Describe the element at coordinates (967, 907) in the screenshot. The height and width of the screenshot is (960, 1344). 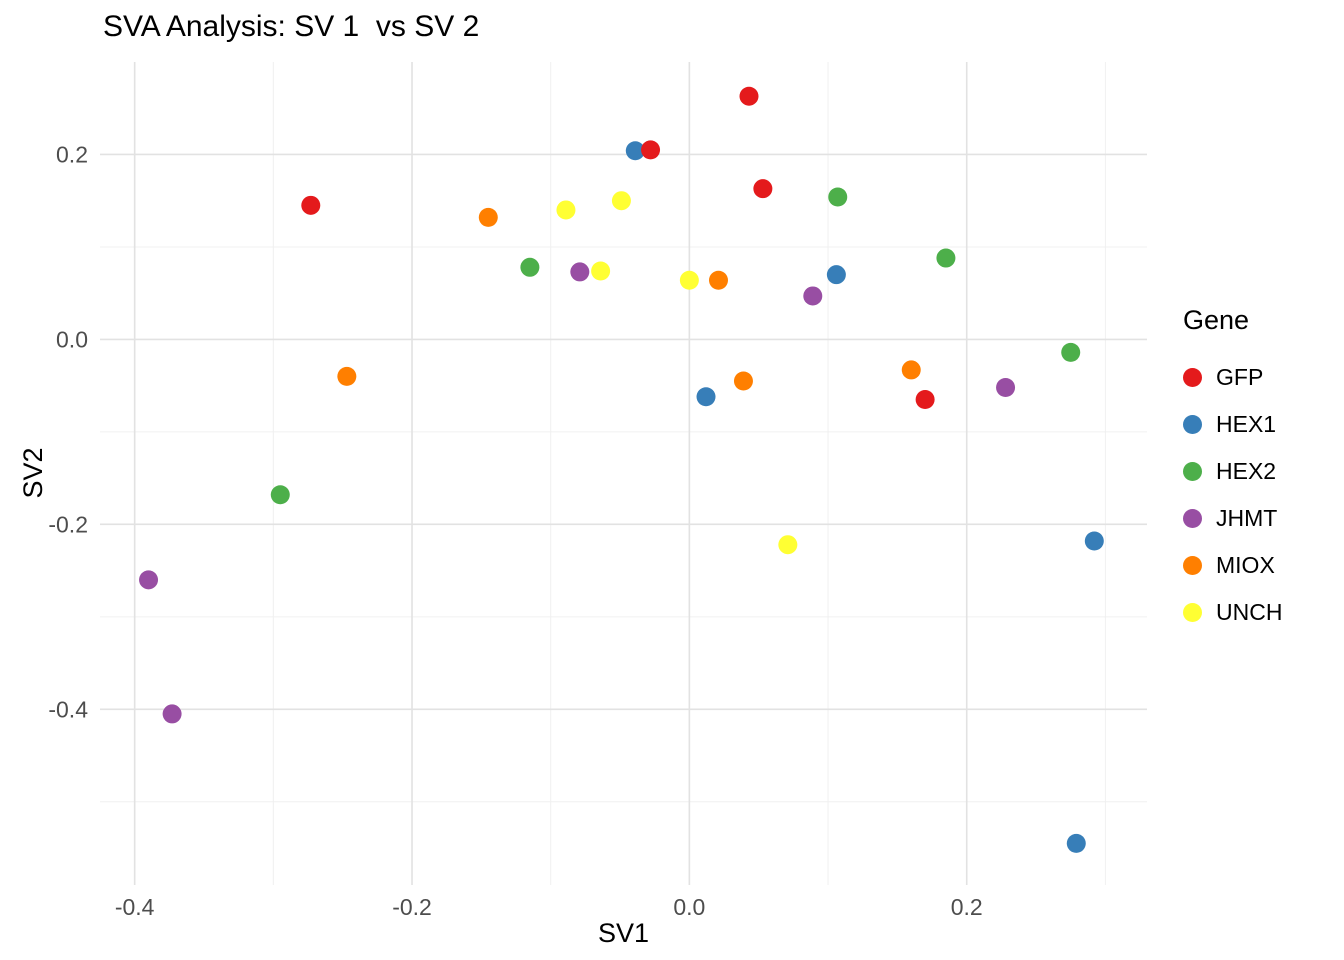
I see `x-tick-label: 0.2` at that location.